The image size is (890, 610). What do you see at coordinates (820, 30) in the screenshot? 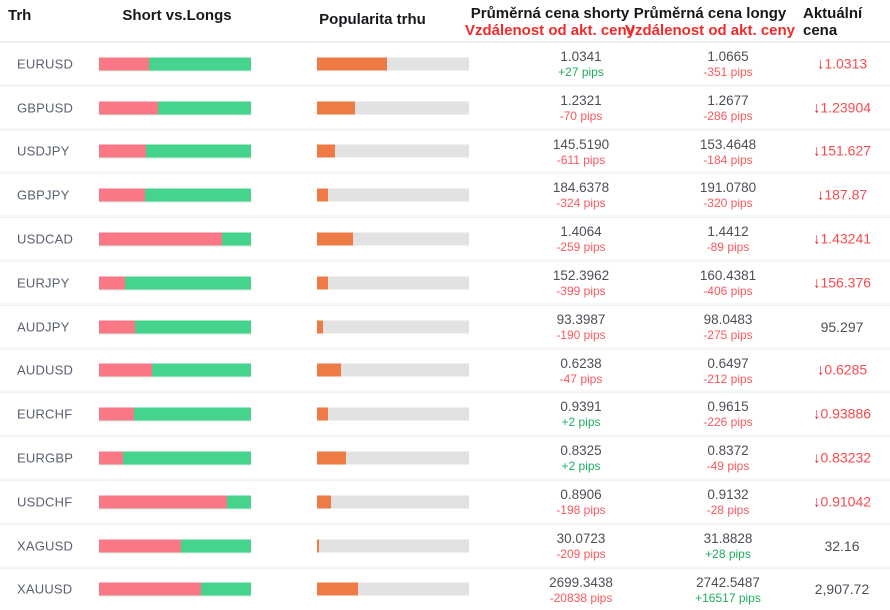
I see `current-price-title-line2: cena` at bounding box center [820, 30].